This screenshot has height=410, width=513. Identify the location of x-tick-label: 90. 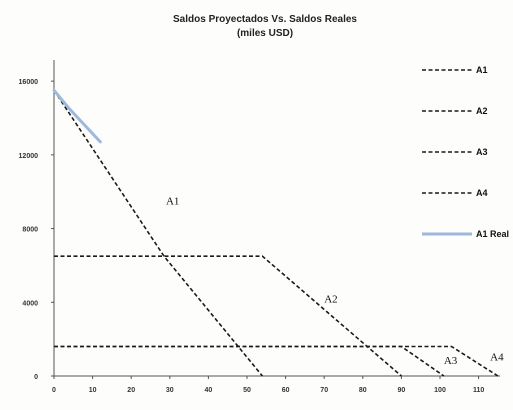
(402, 390).